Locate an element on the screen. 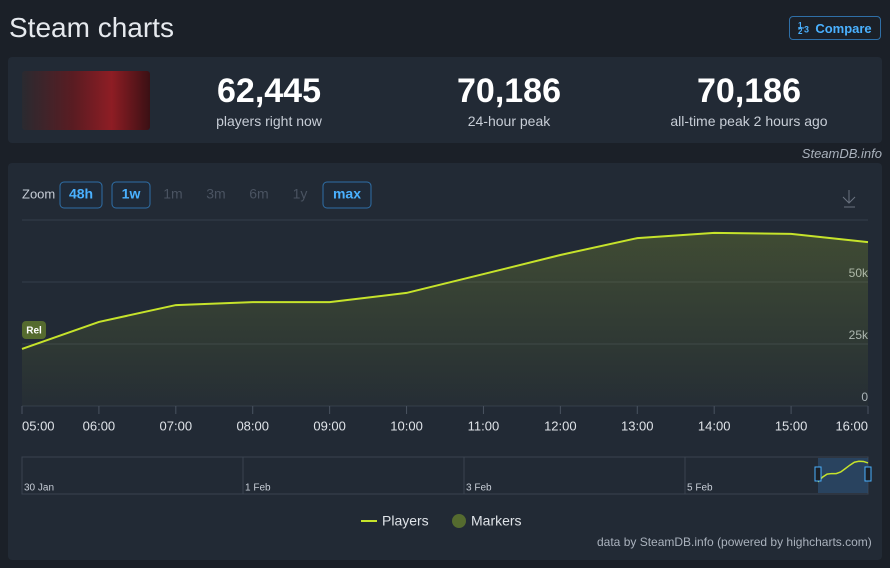 This screenshot has height=568, width=890. navigator-label: 3 Feb is located at coordinates (479, 488).